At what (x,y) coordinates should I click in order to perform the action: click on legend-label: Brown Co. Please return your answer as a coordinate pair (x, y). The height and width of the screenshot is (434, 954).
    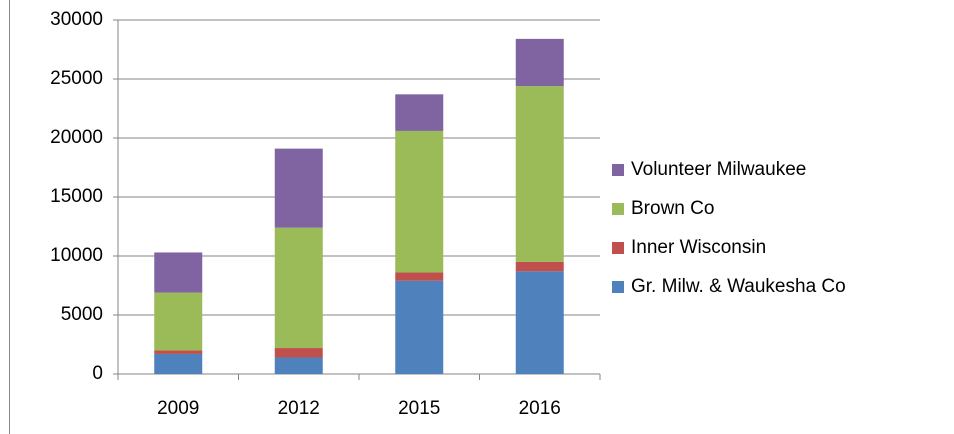
    Looking at the image, I should click on (672, 208).